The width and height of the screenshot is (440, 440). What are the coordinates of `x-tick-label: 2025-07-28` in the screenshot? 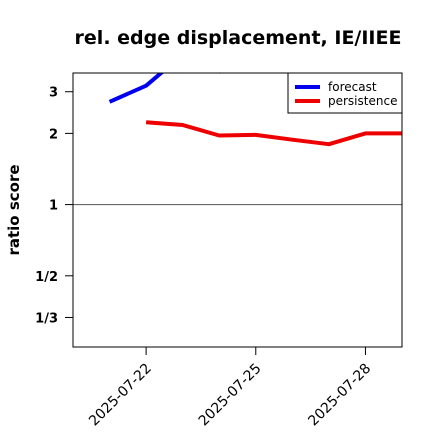 It's located at (339, 395).